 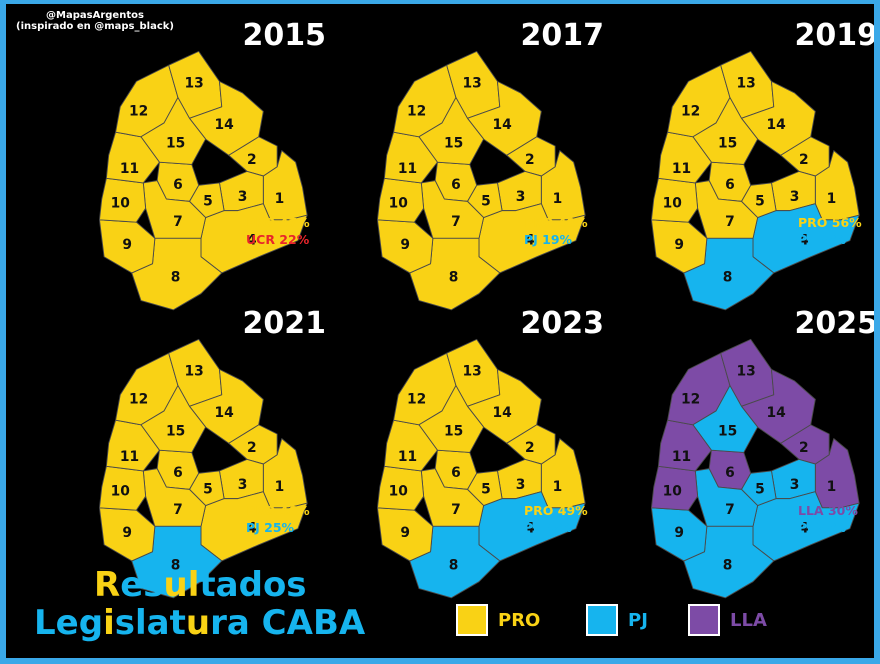 I want to click on second-place-result: PJ 35%, so click(x=822, y=239).